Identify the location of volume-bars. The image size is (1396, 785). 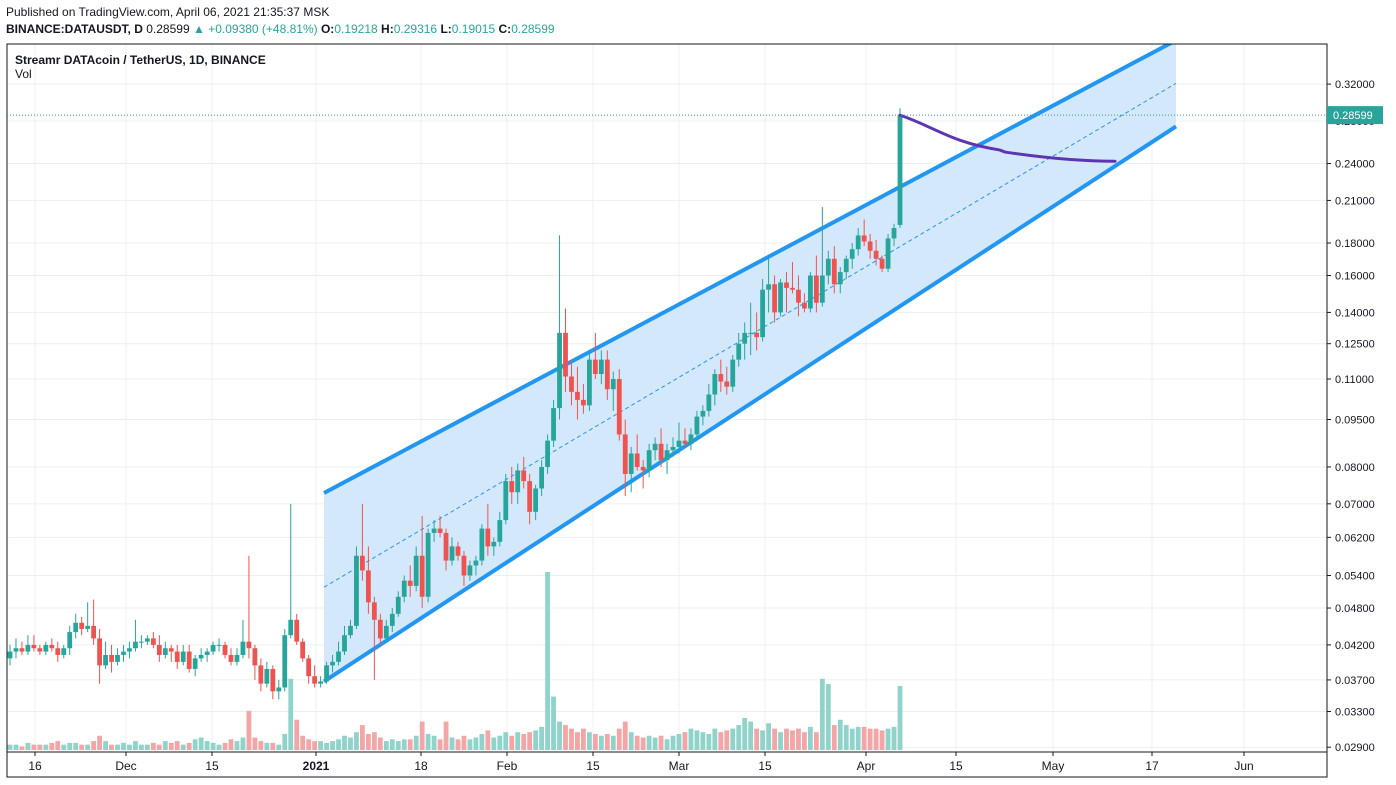
(455, 661).